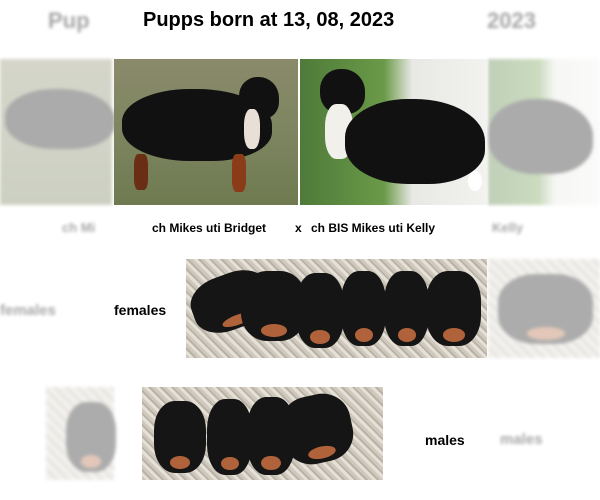 The image size is (600, 500). What do you see at coordinates (544, 132) in the screenshot?
I see `ghost-photo-right` at bounding box center [544, 132].